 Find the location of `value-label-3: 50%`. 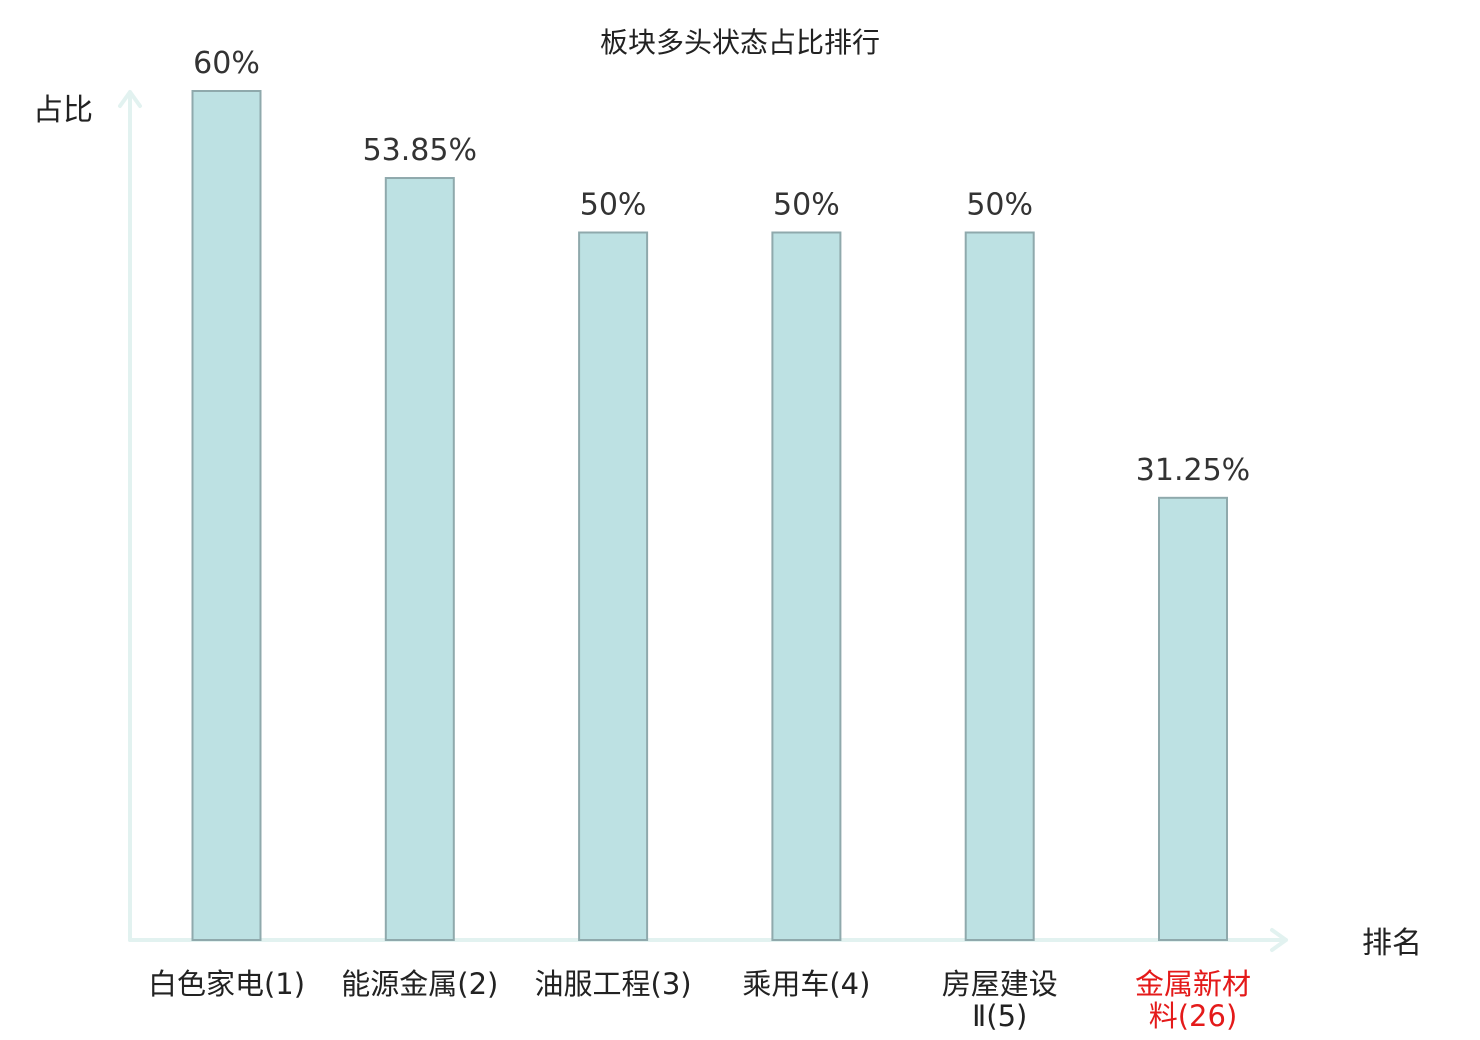

value-label-3: 50% is located at coordinates (613, 205).